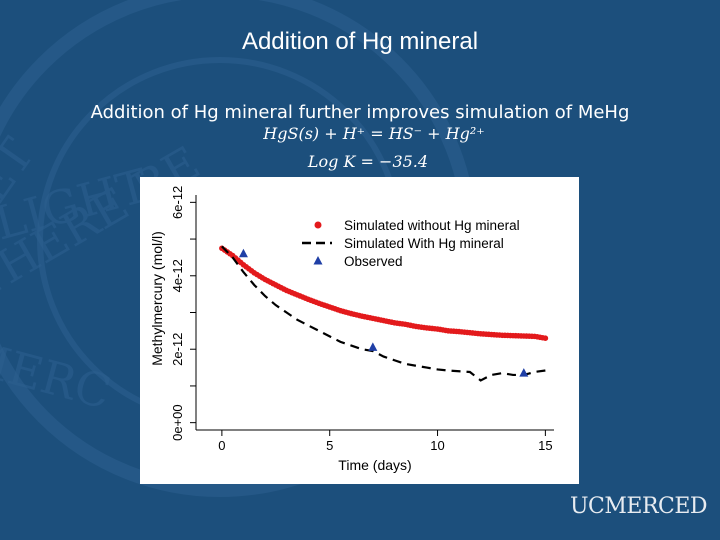 This screenshot has width=720, height=540. Describe the element at coordinates (424, 243) in the screenshot. I see `legend-label: Simulated With Hg mineral` at that location.